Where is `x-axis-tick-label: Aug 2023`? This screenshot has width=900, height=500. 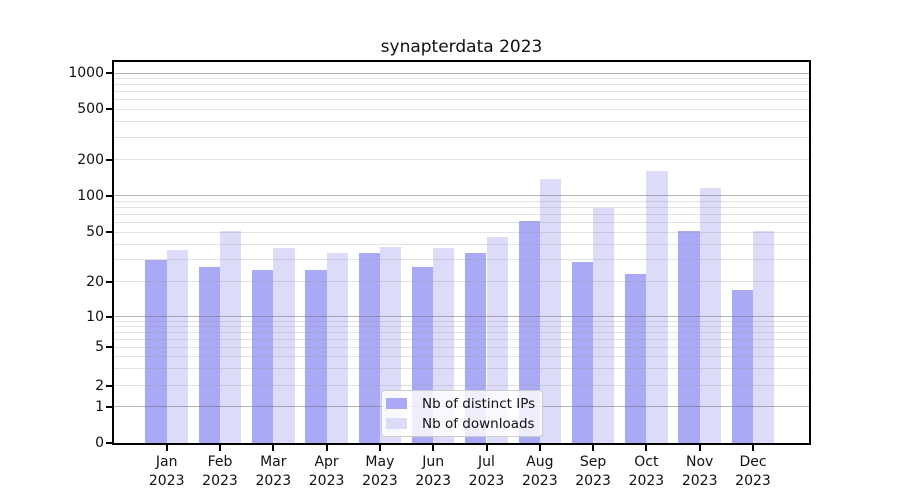 x-axis-tick-label: Aug 2023 is located at coordinates (539, 471).